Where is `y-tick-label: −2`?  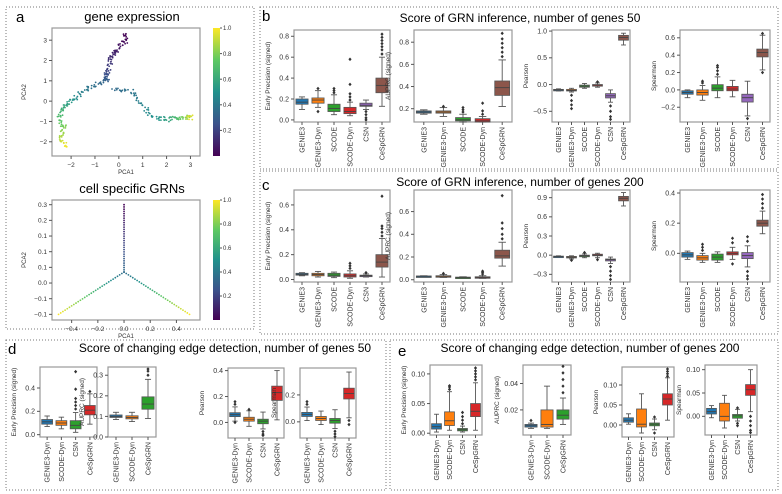 y-tick-label: −2 is located at coordinates (44, 142).